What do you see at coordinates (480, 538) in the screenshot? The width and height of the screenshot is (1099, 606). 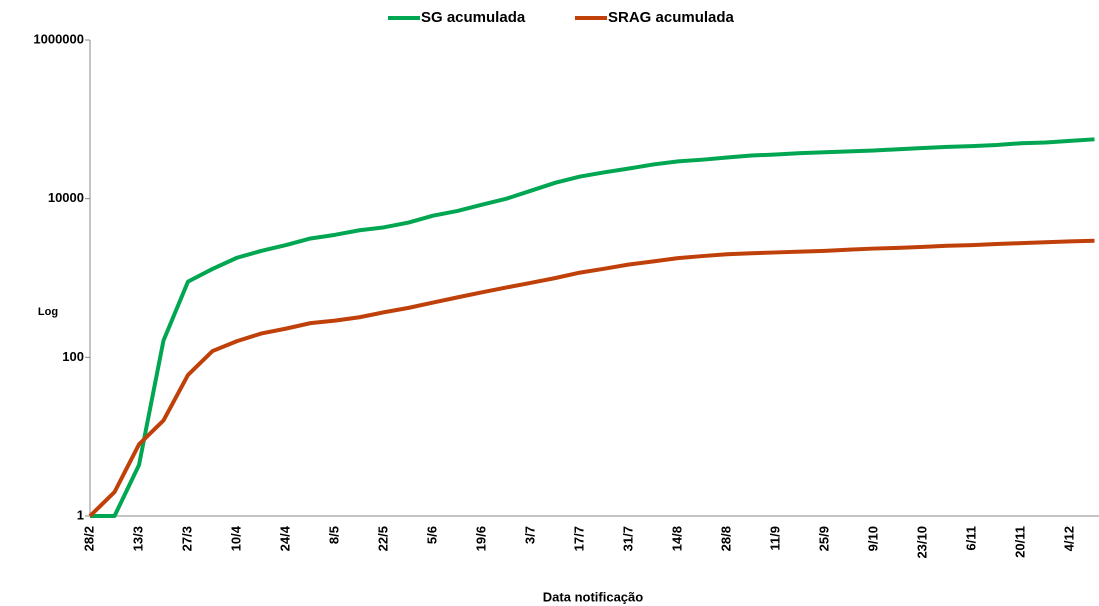 I see `x-tick-label: 19/6` at bounding box center [480, 538].